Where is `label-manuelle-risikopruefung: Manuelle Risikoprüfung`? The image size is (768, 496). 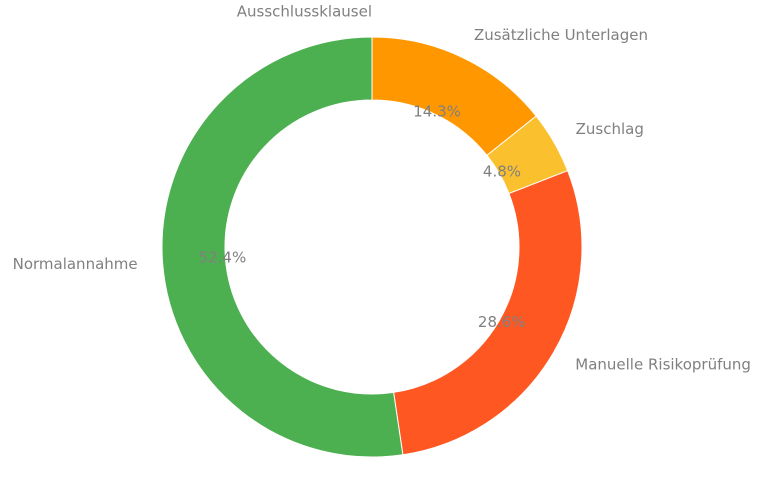 label-manuelle-risikopruefung: Manuelle Risikoprüfung is located at coordinates (663, 364).